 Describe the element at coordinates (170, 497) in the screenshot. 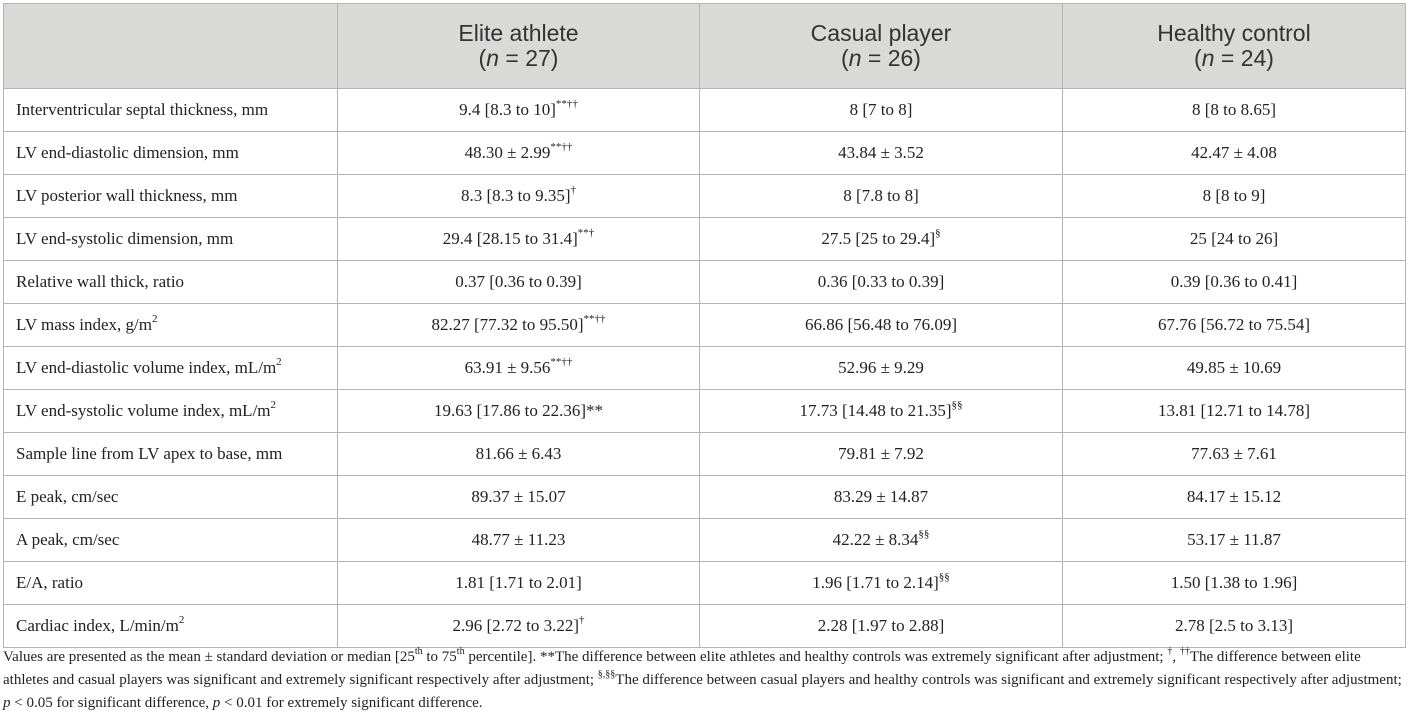

I see `row-label: E peak, cm/sec` at that location.